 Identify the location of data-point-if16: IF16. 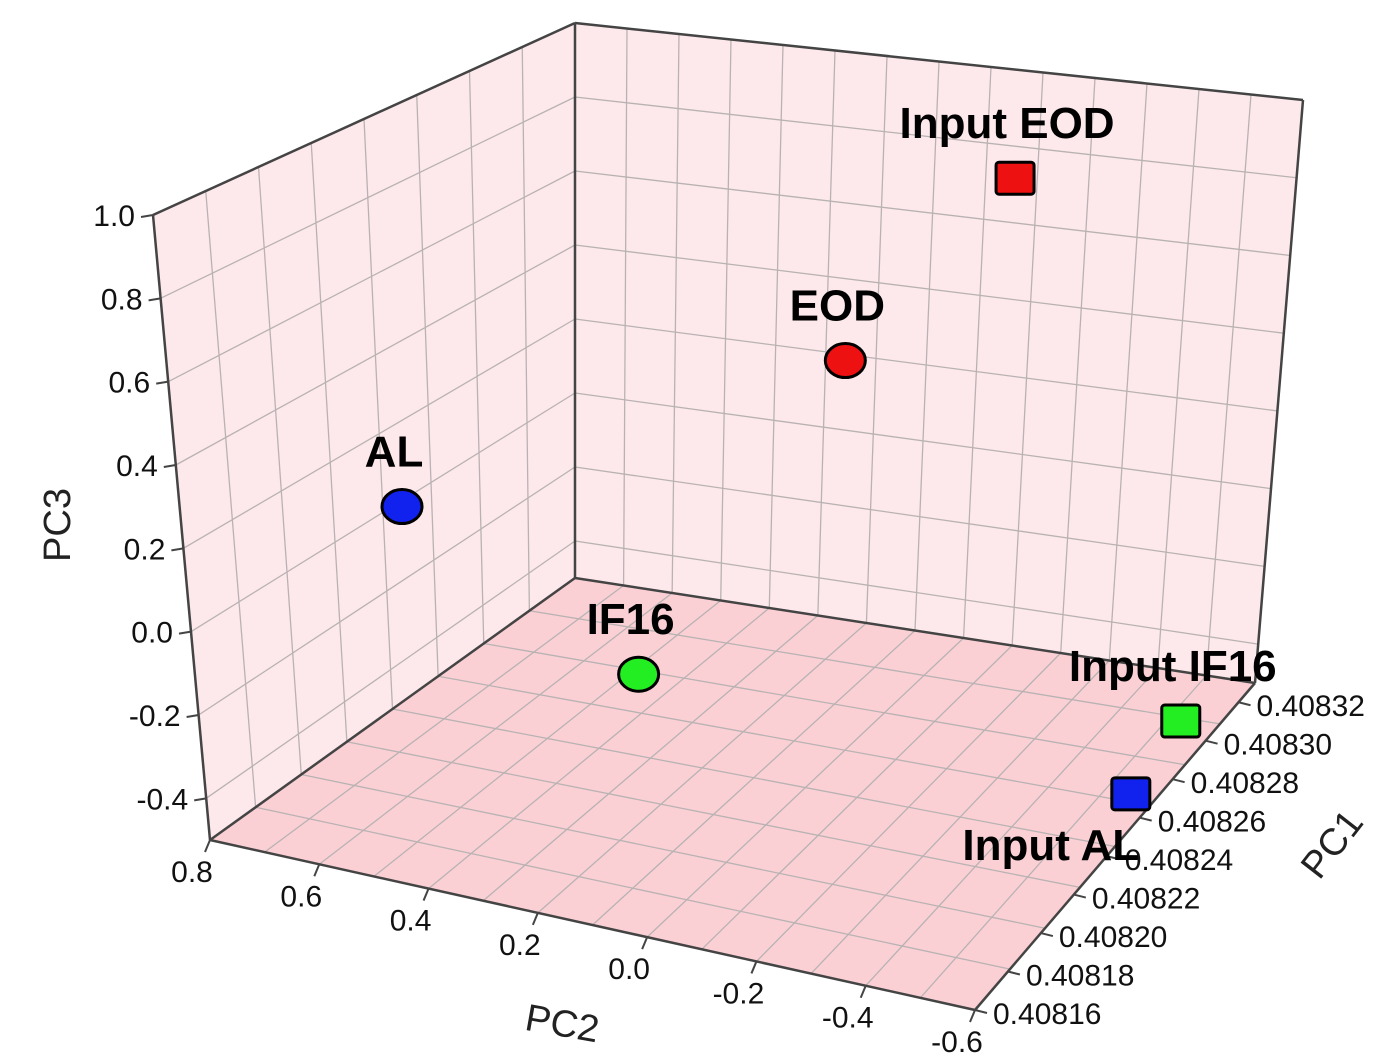
(631, 644).